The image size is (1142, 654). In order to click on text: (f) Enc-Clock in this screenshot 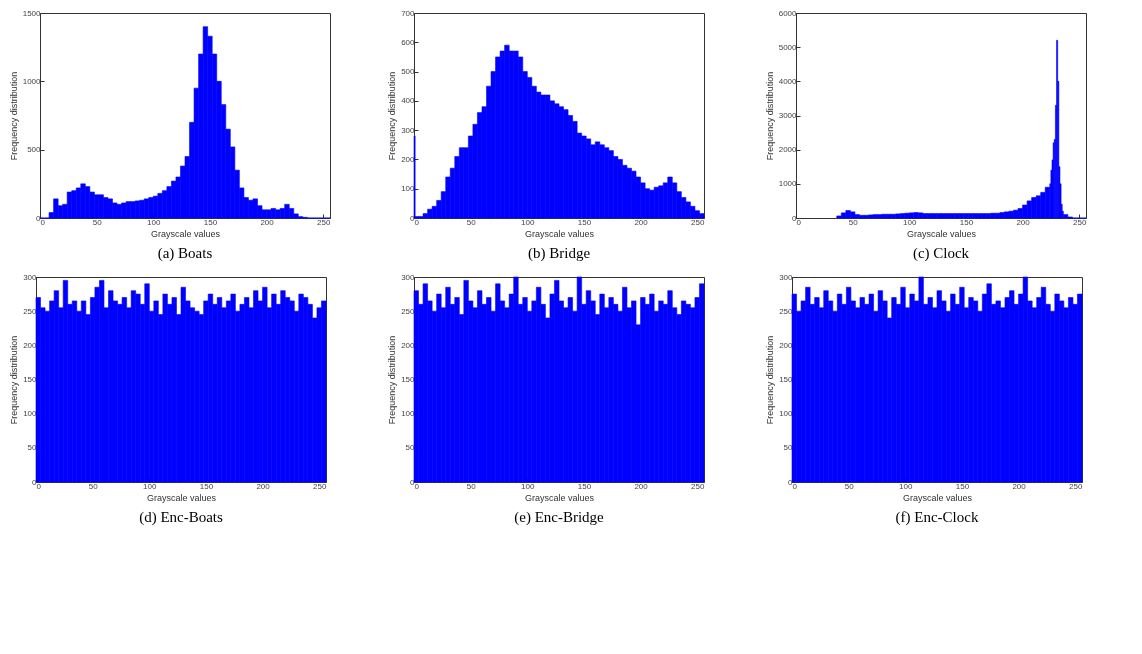, I will do `click(937, 517)`.